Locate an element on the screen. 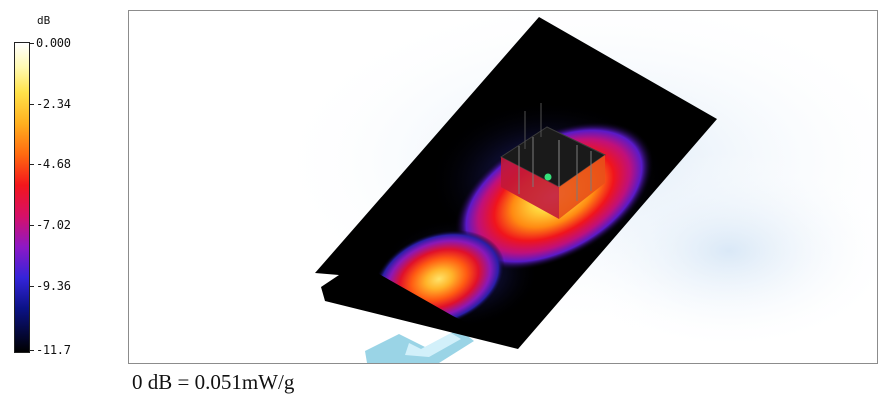 The image size is (880, 397). colorbar-unit-label: dB is located at coordinates (44, 20).